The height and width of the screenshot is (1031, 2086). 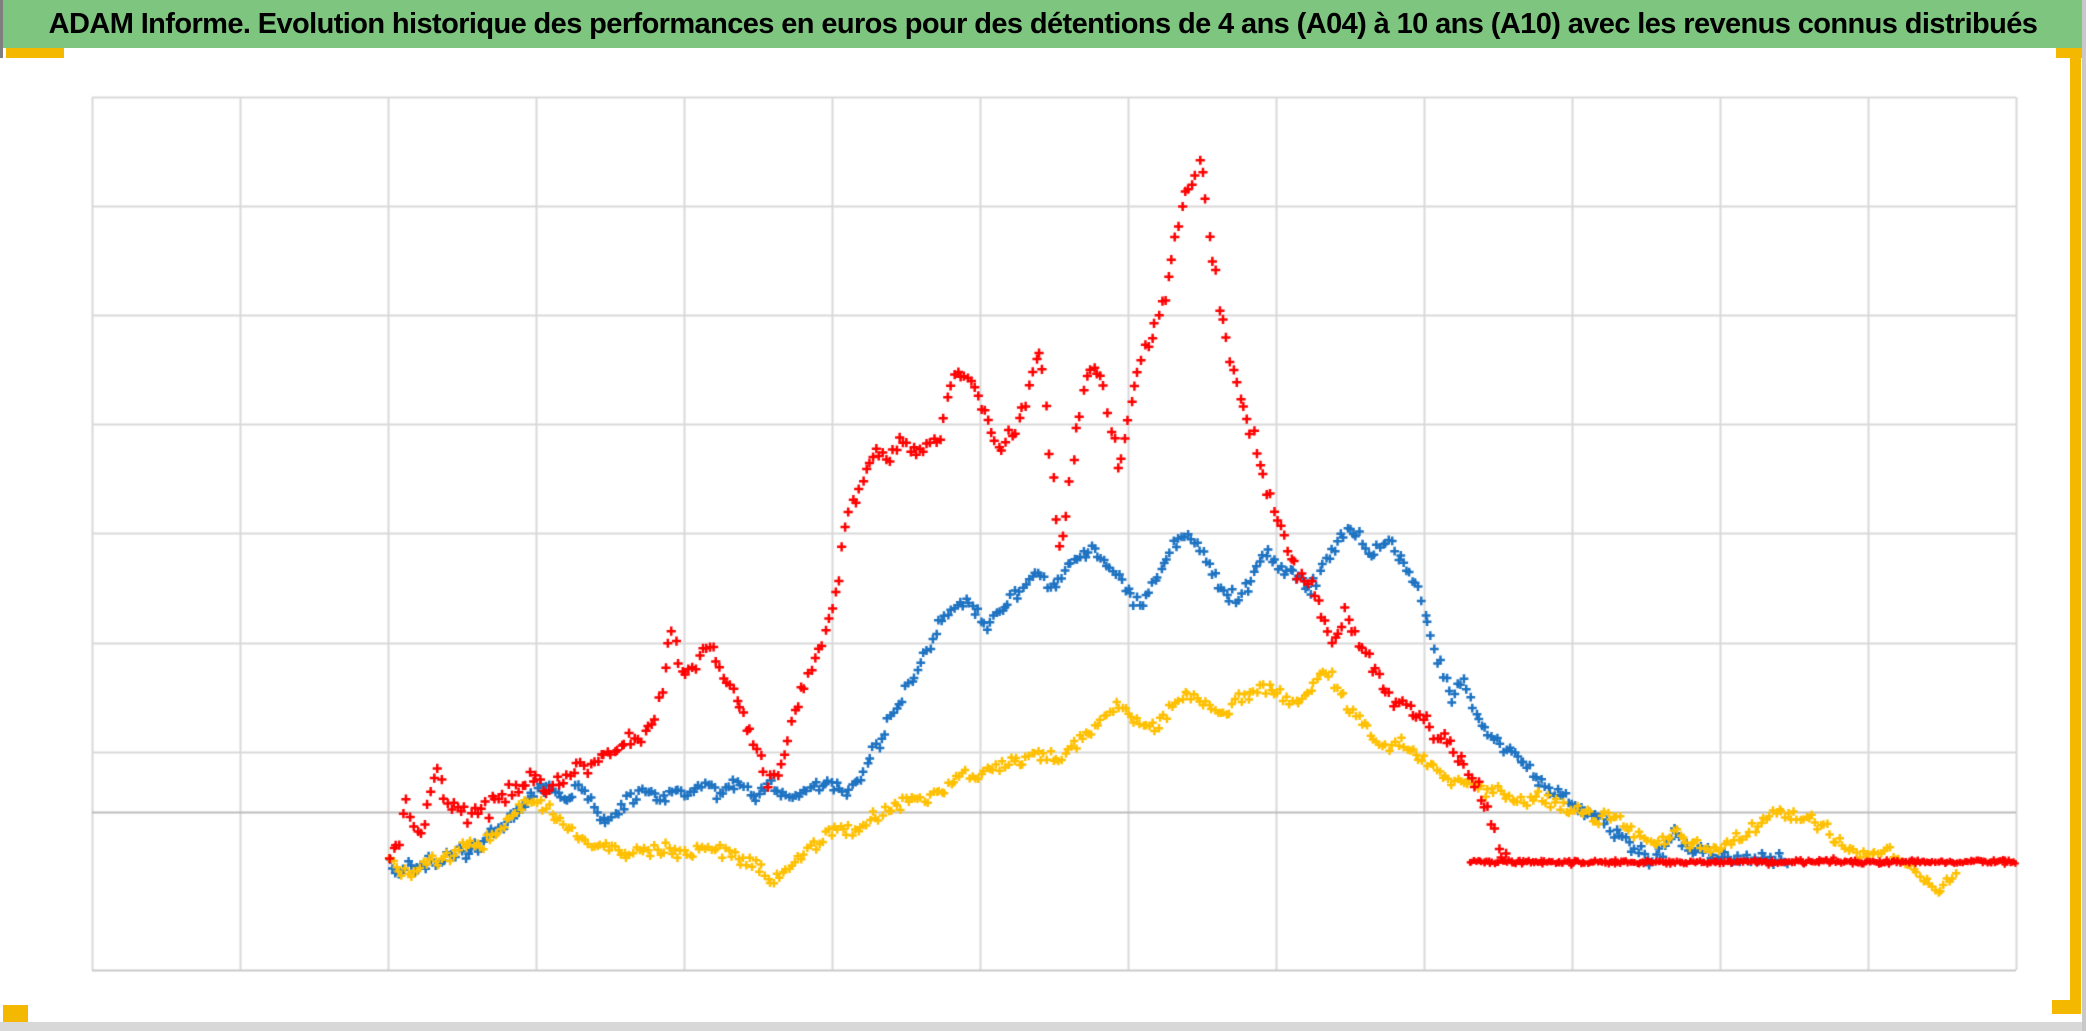 I want to click on window-left-edge, so click(x=1, y=29).